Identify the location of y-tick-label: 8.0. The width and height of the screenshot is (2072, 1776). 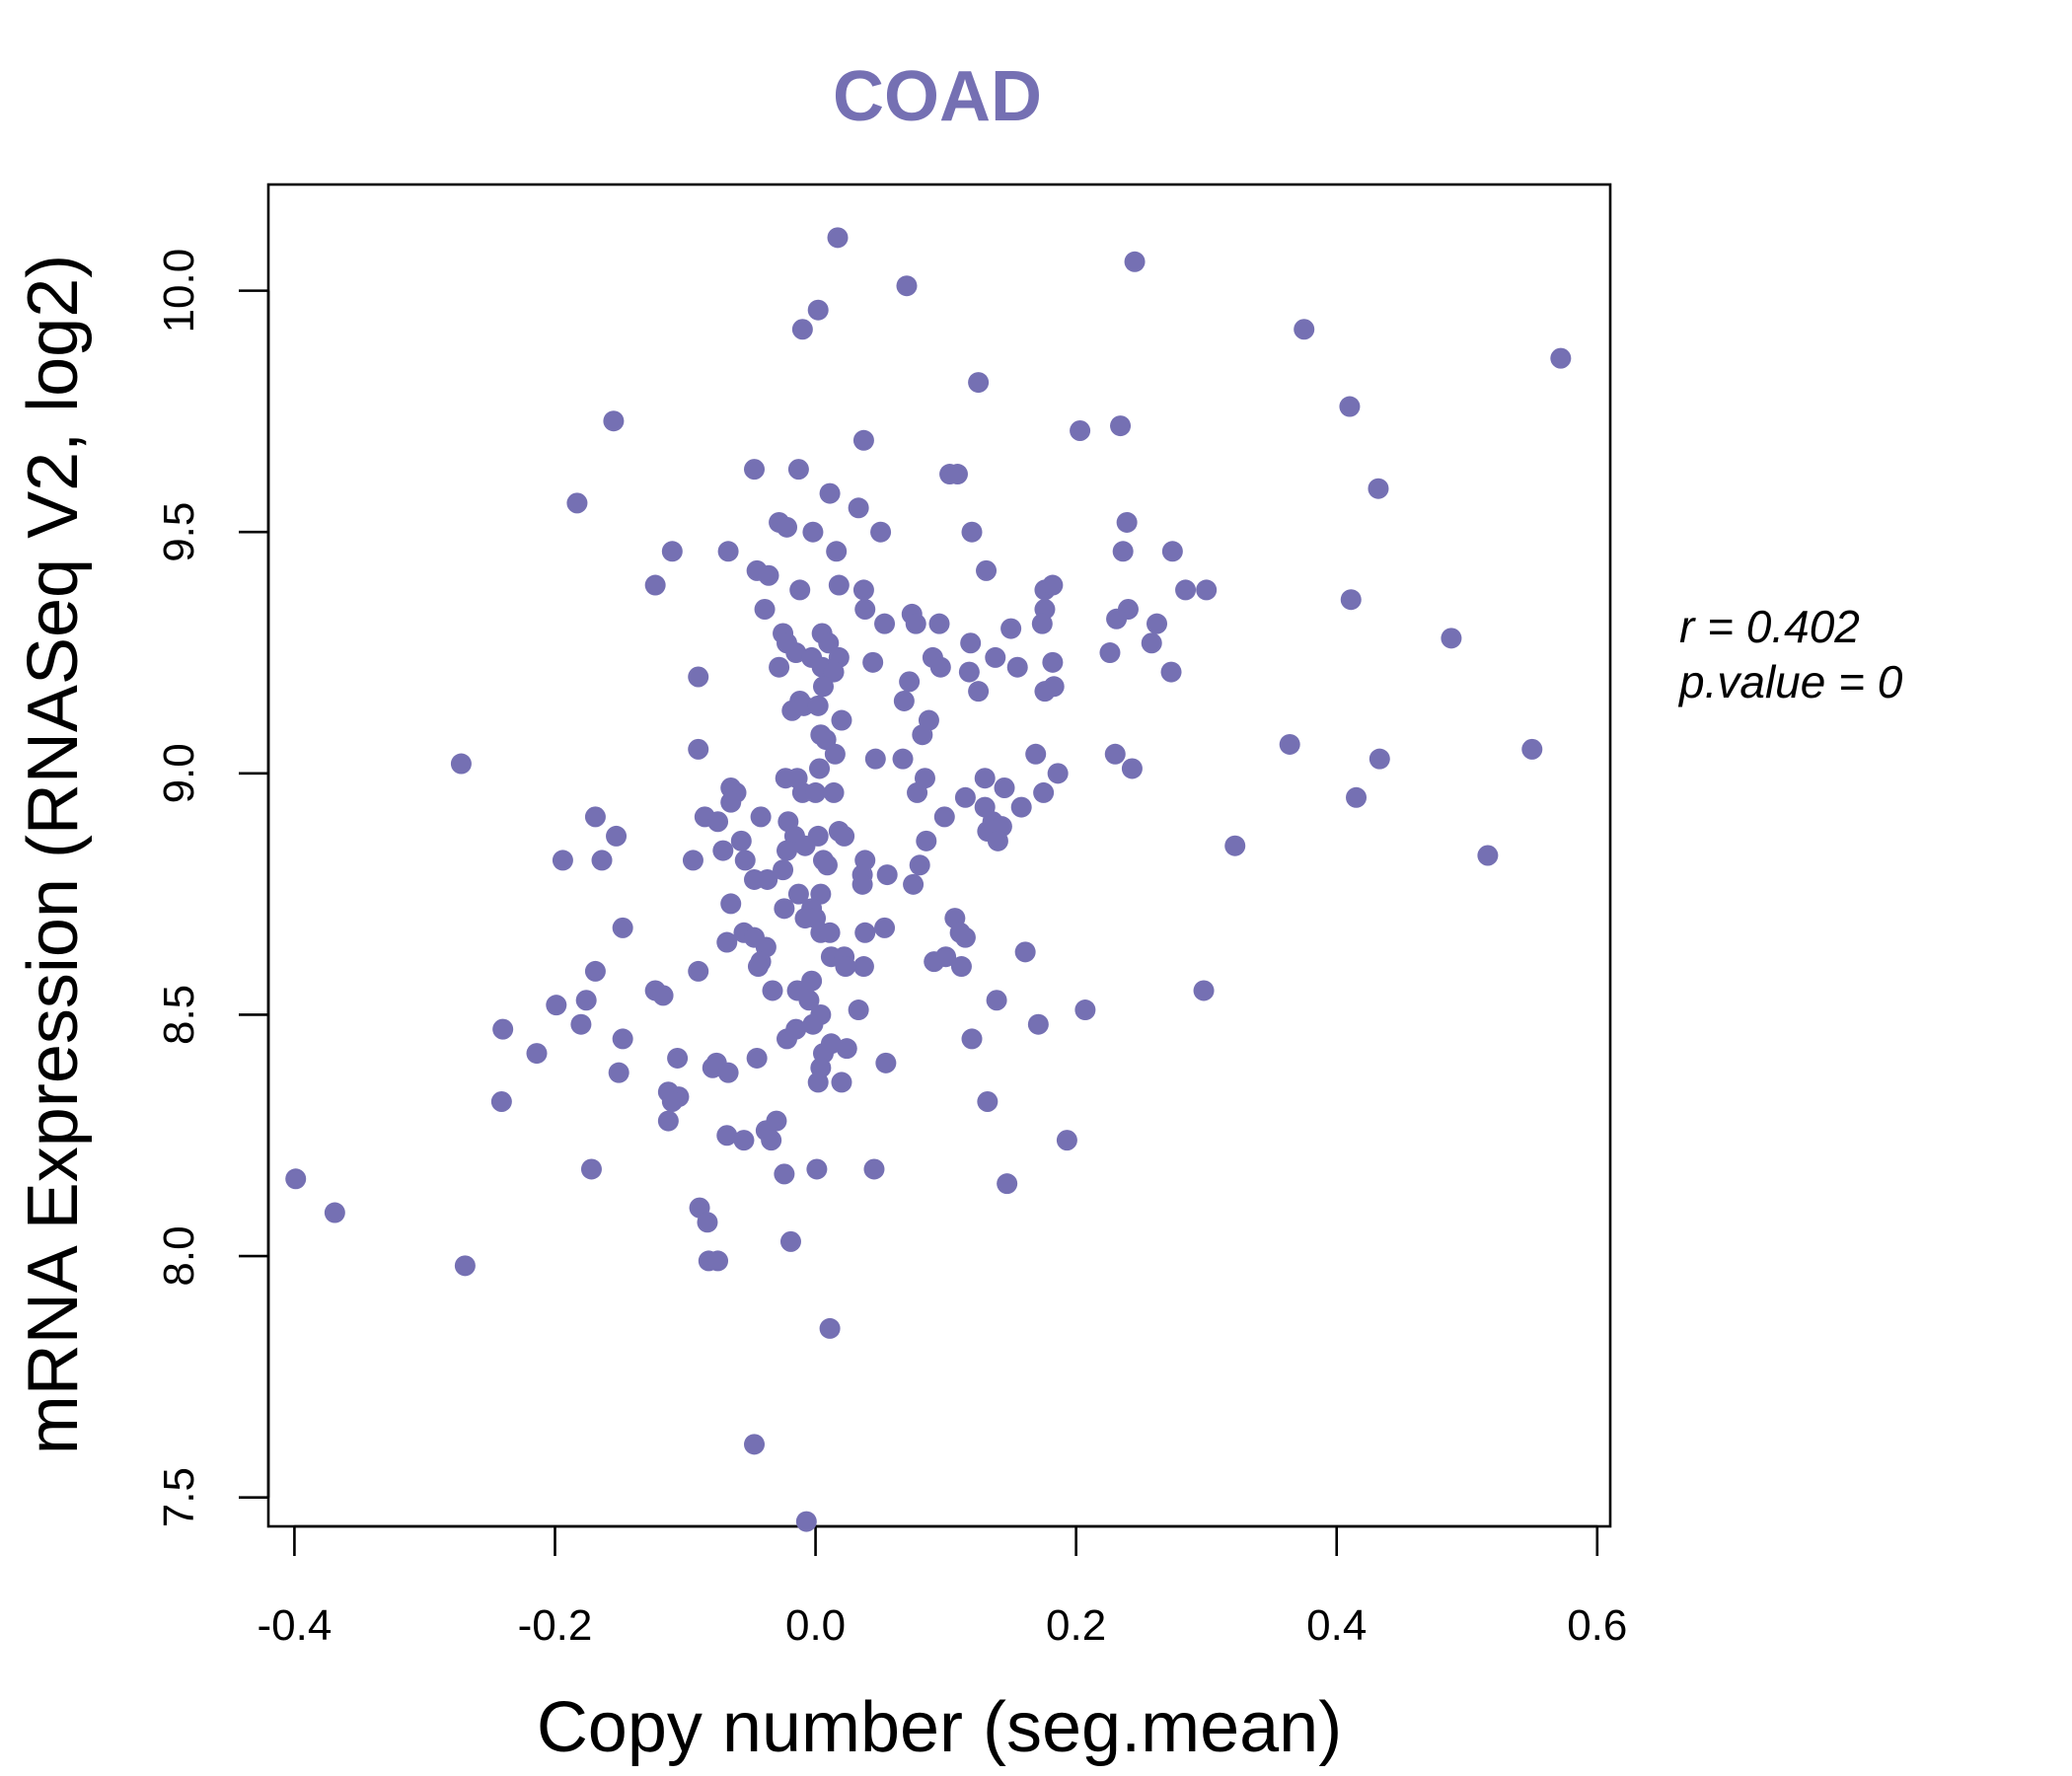
(179, 1255).